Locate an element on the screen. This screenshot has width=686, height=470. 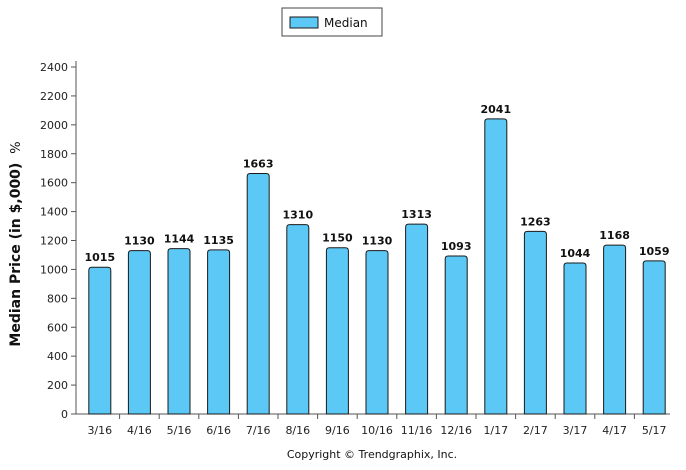
data-label-10/16: 1130 is located at coordinates (377, 241).